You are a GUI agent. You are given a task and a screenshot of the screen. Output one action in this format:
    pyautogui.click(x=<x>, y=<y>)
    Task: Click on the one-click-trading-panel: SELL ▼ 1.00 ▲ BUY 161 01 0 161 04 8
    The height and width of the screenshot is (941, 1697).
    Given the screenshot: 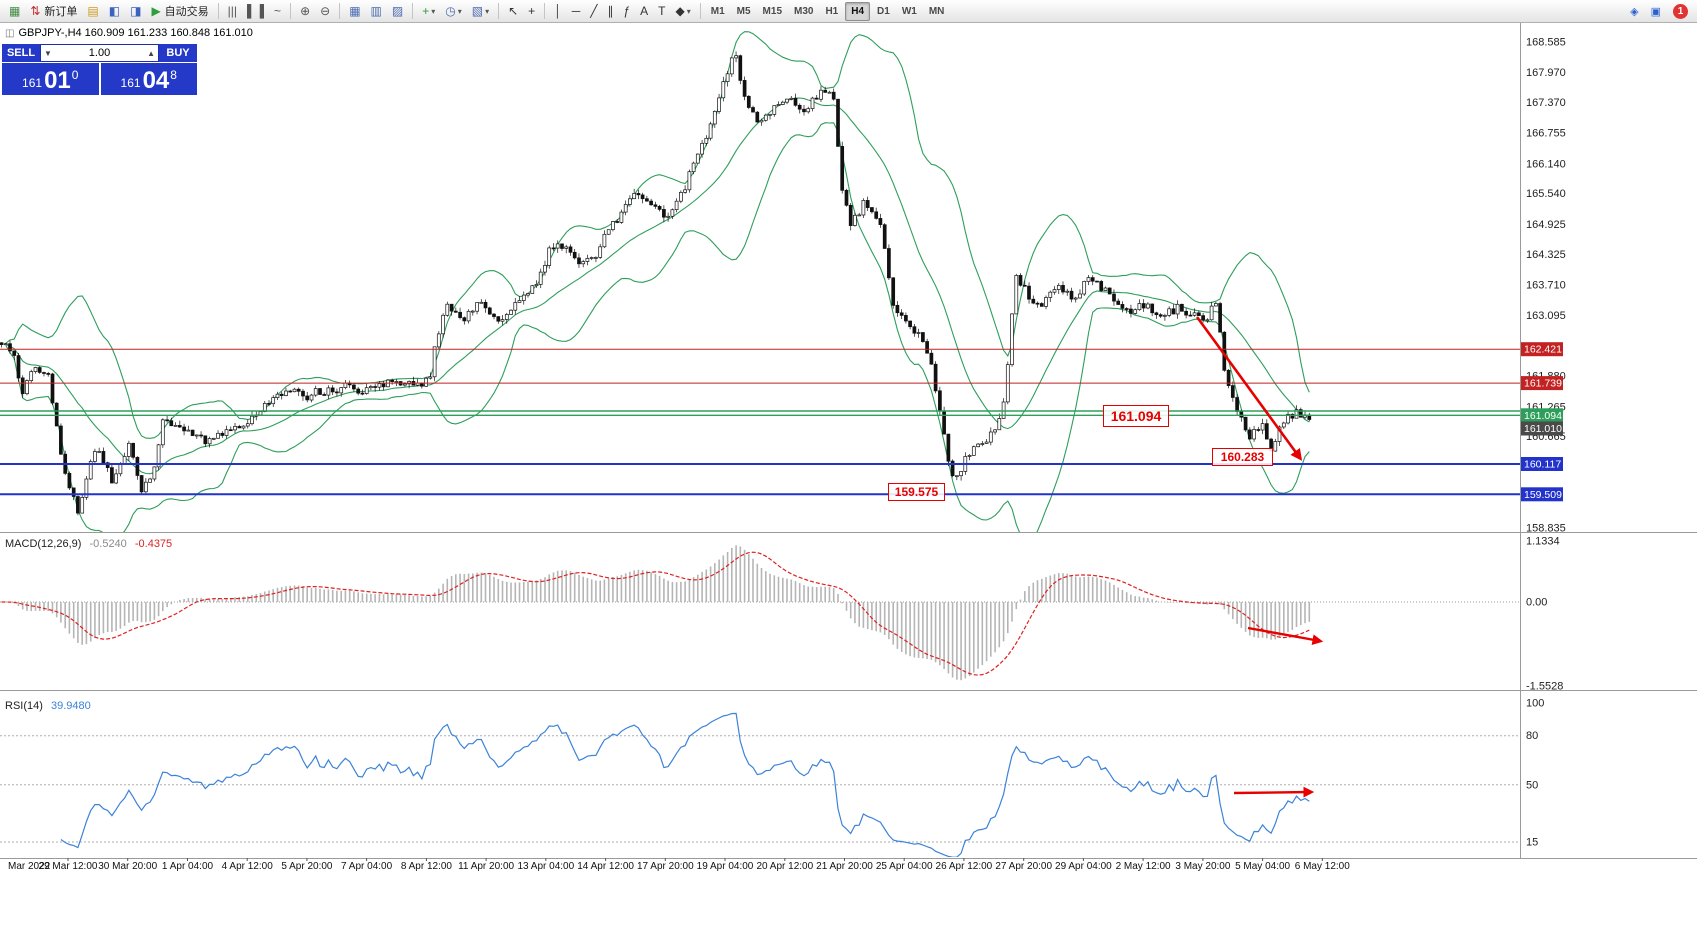 What is the action you would take?
    pyautogui.click(x=99, y=69)
    